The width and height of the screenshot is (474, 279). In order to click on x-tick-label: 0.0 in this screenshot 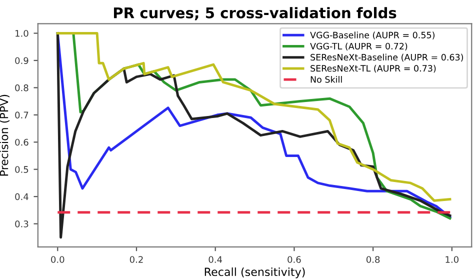, I will do `click(57, 259)`.